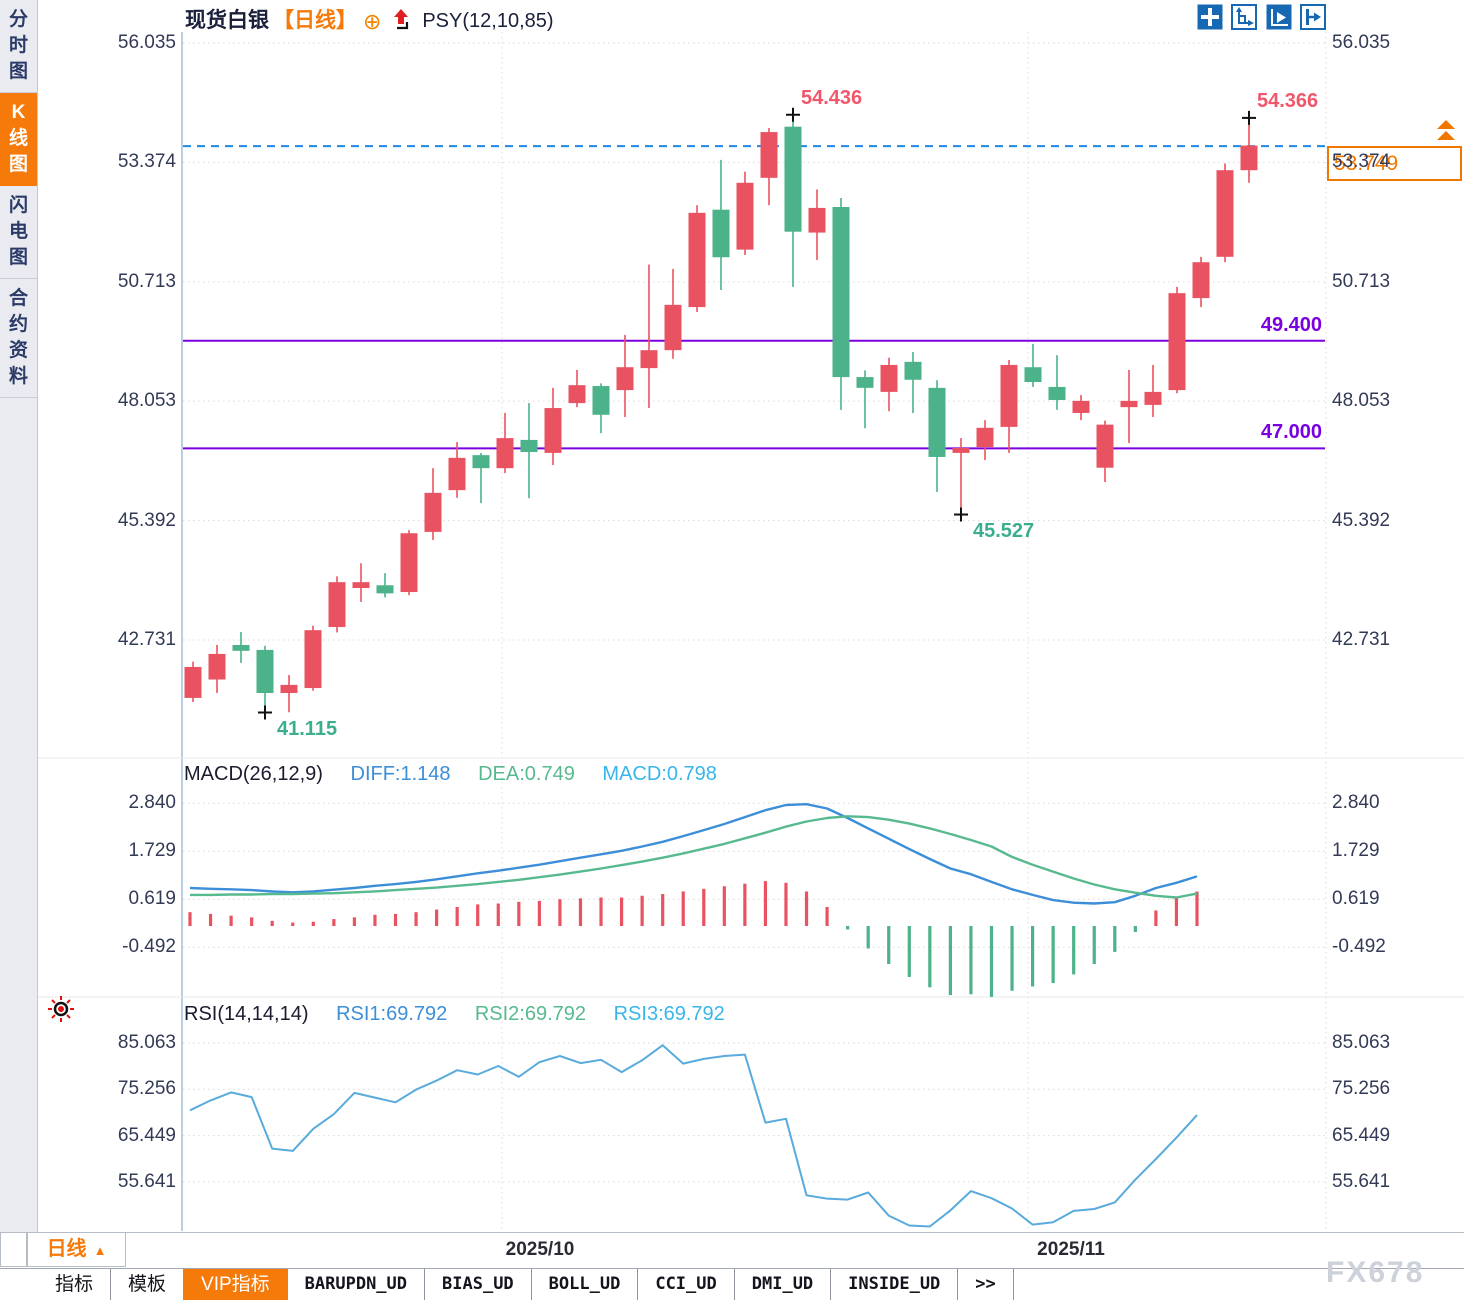 The height and width of the screenshot is (1300, 1464). Describe the element at coordinates (1263, 17) in the screenshot. I see `toolbar` at that location.